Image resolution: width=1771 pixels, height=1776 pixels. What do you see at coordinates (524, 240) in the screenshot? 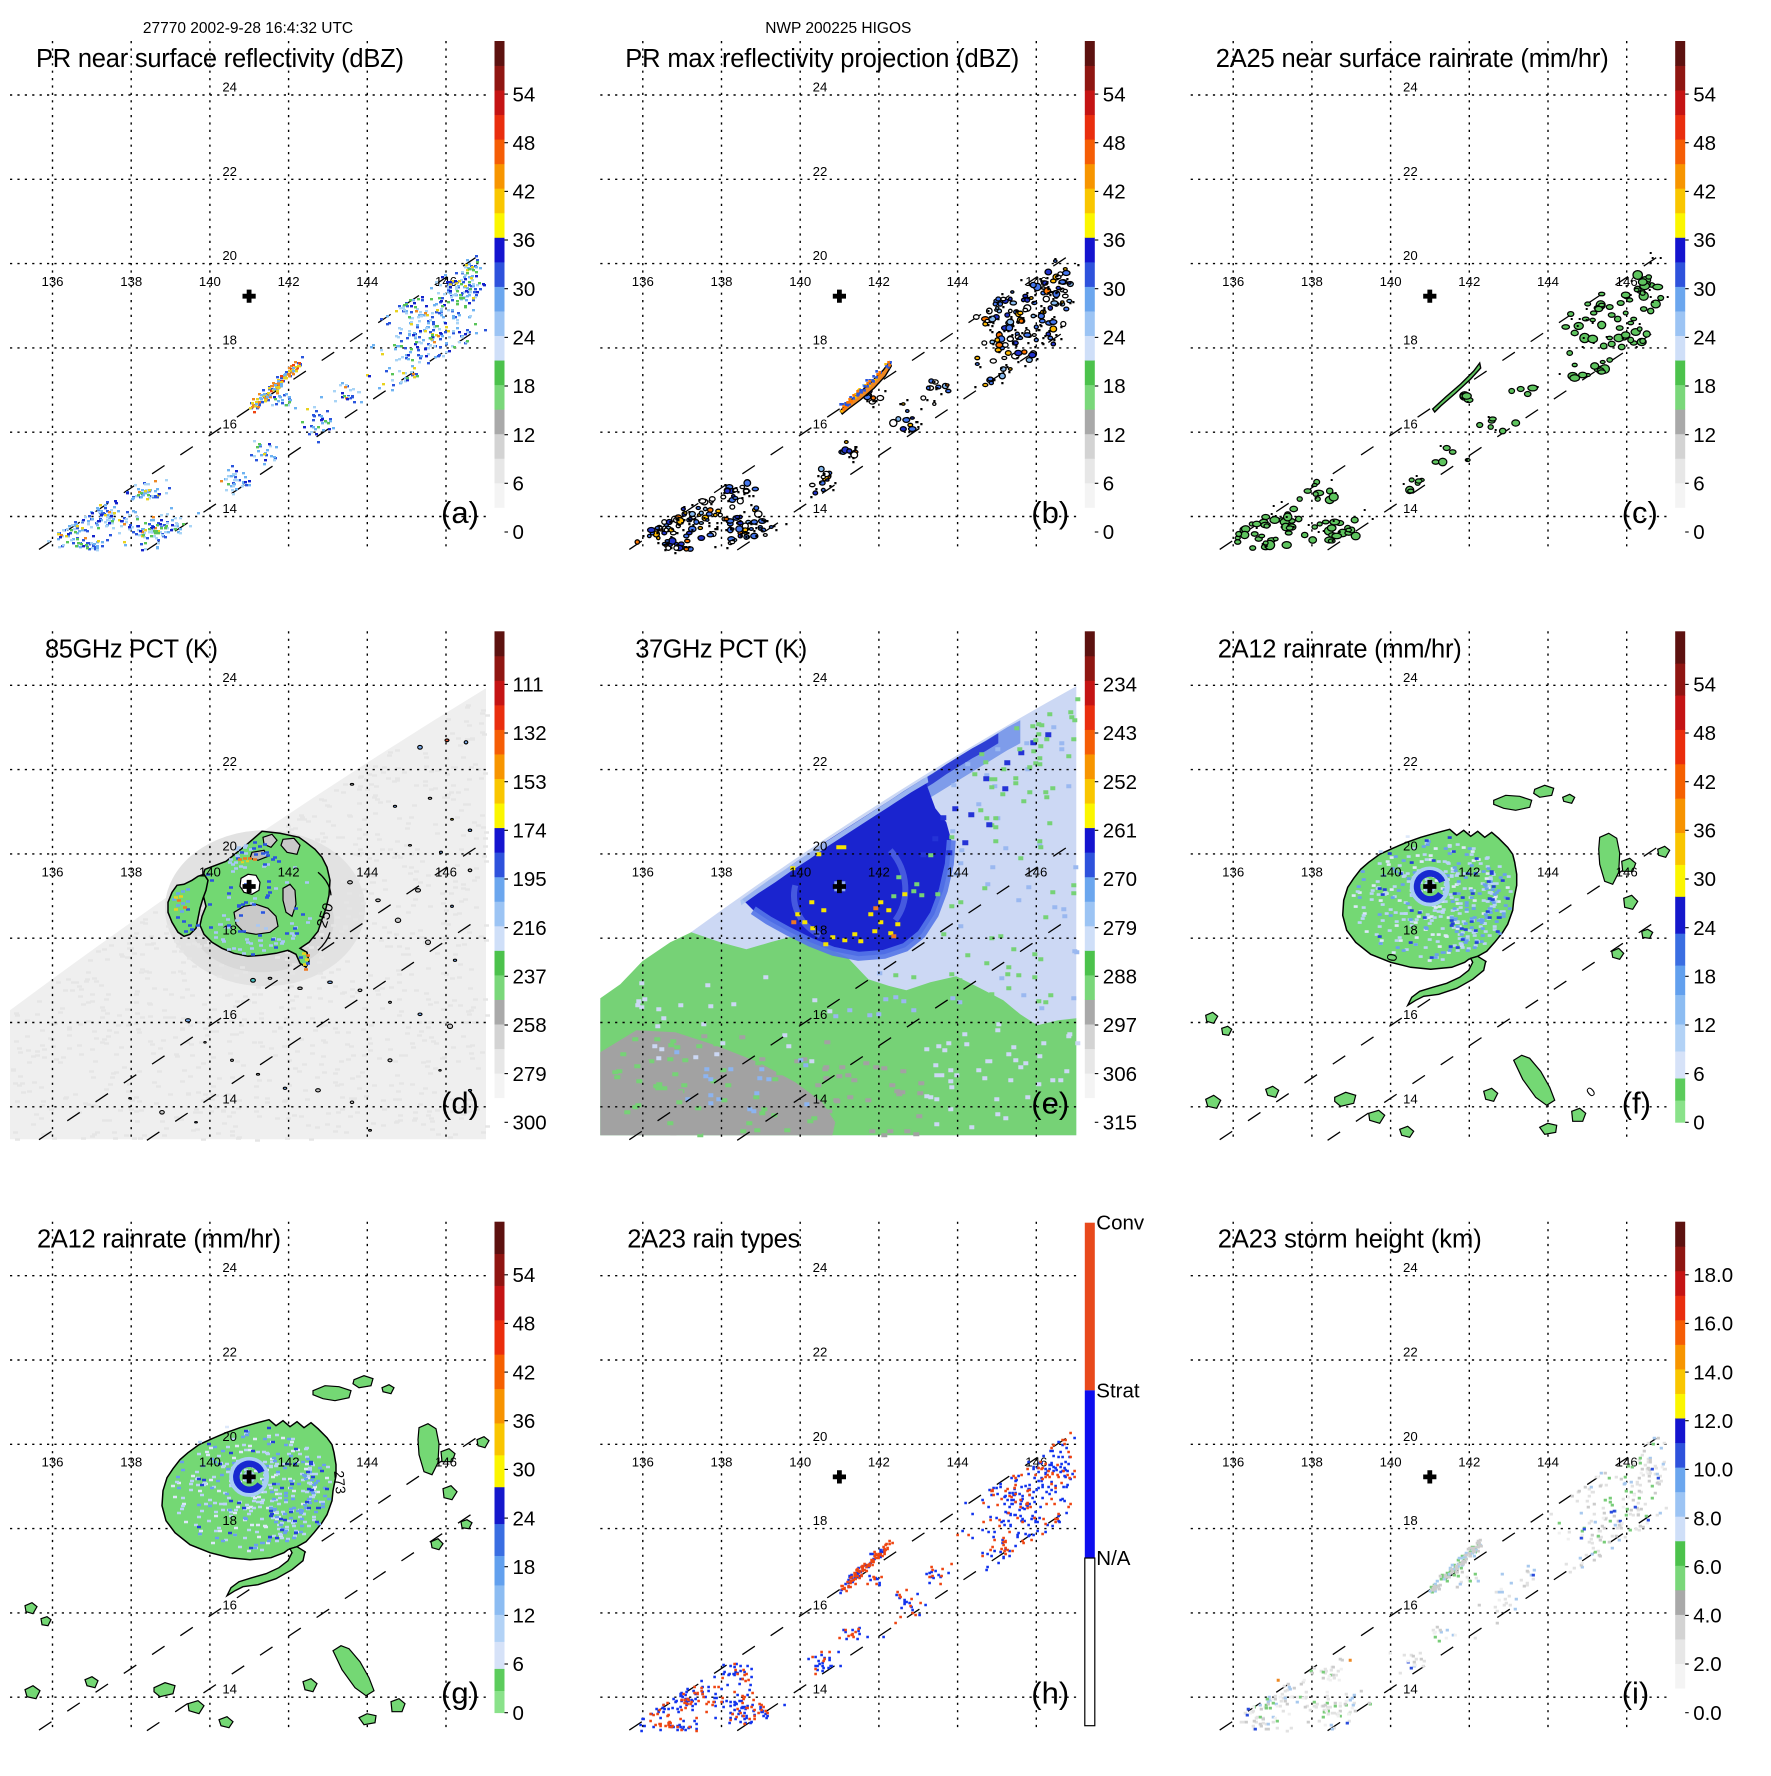
I see `svg-text: 36` at bounding box center [524, 240].